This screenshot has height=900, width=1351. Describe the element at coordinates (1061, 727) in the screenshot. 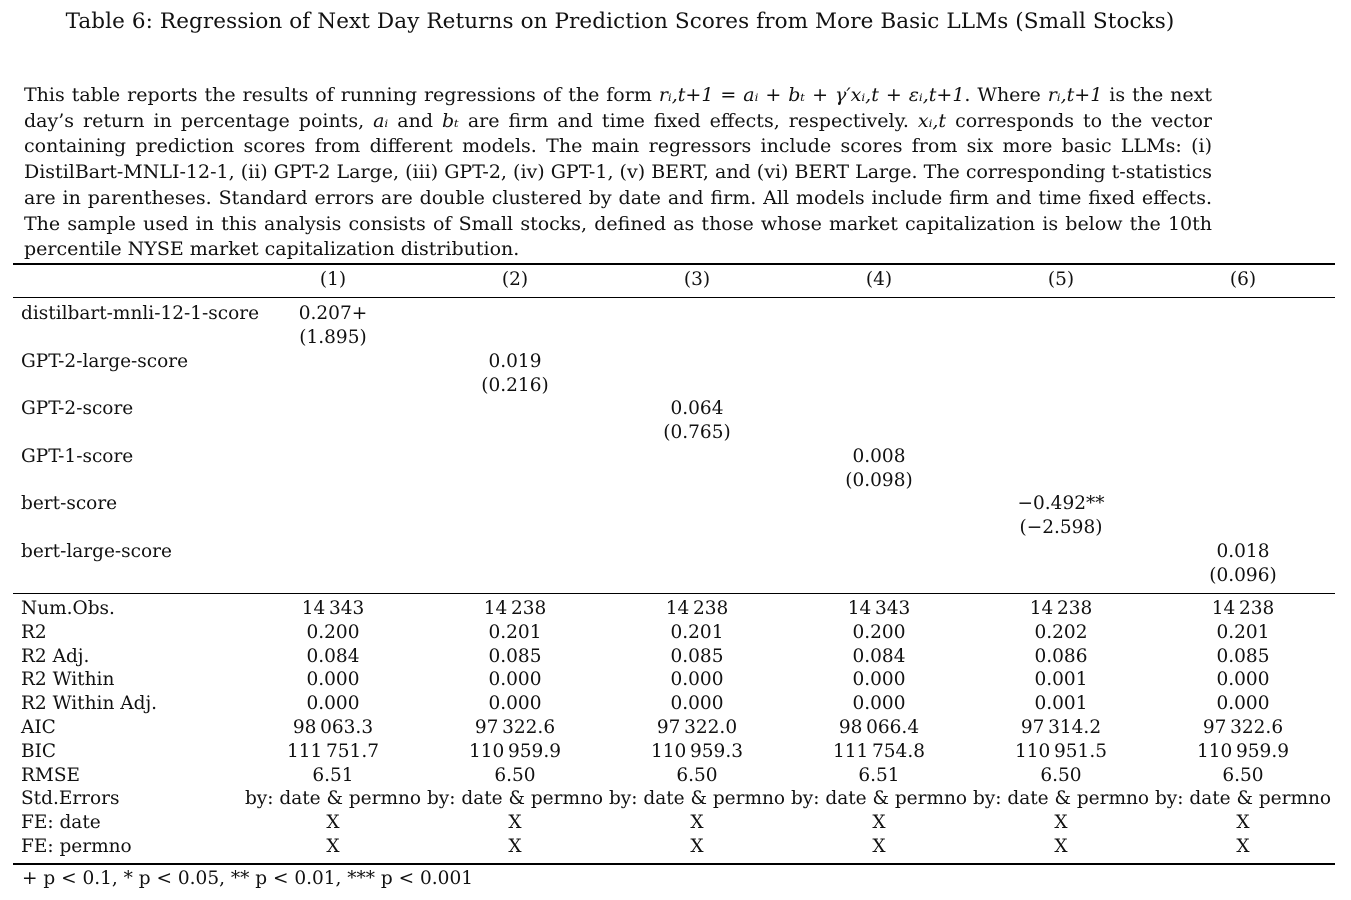

I see `stat-cell: 97 314.2` at that location.